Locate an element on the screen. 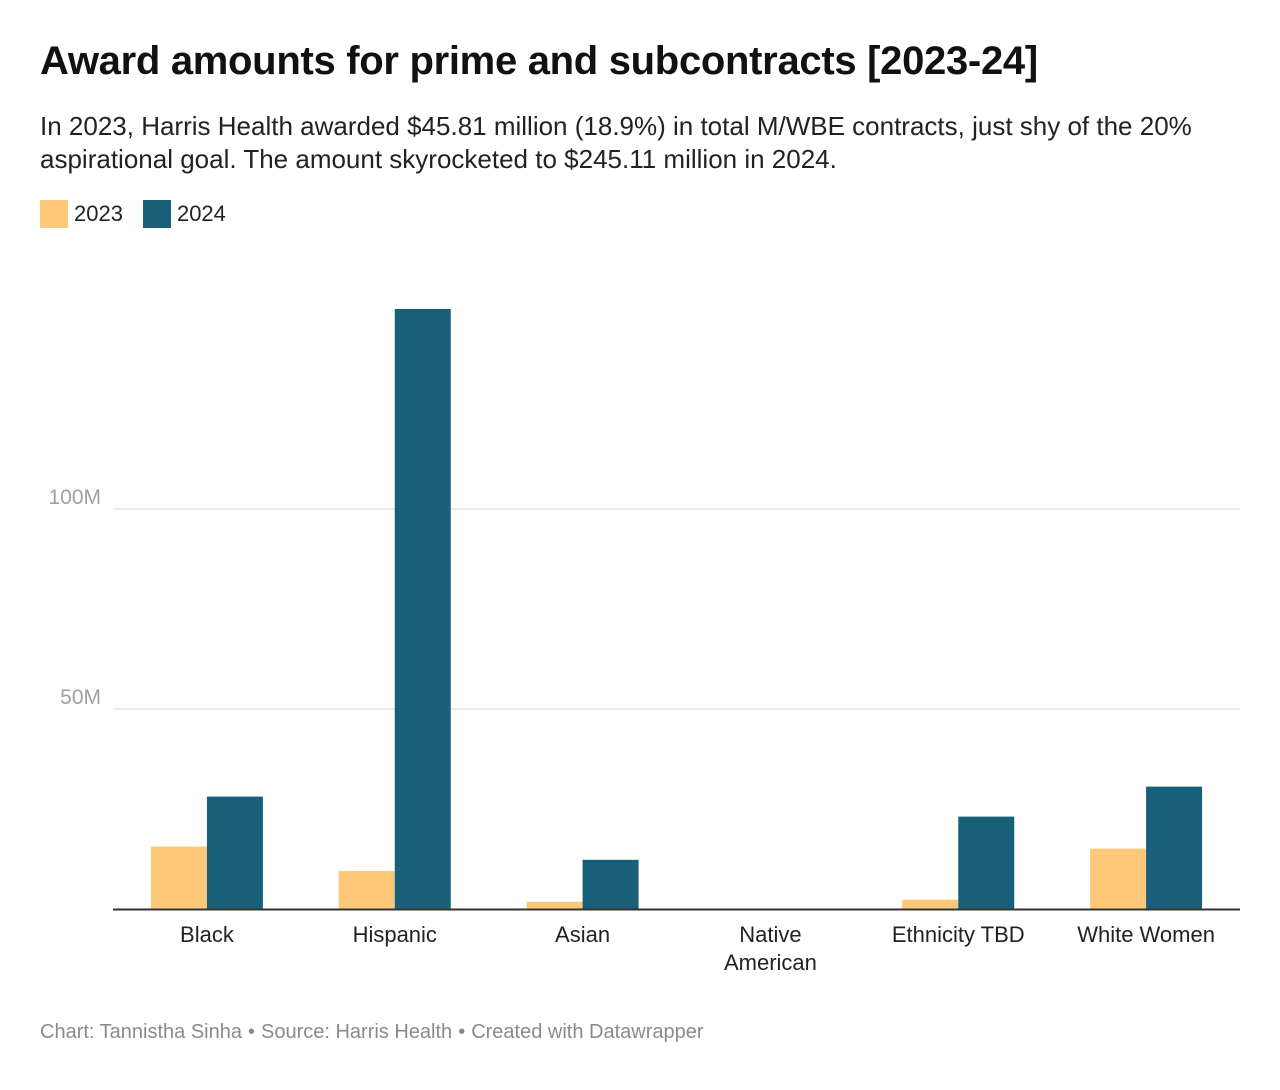 The height and width of the screenshot is (1090, 1280). bar-2023-black is located at coordinates (178, 877).